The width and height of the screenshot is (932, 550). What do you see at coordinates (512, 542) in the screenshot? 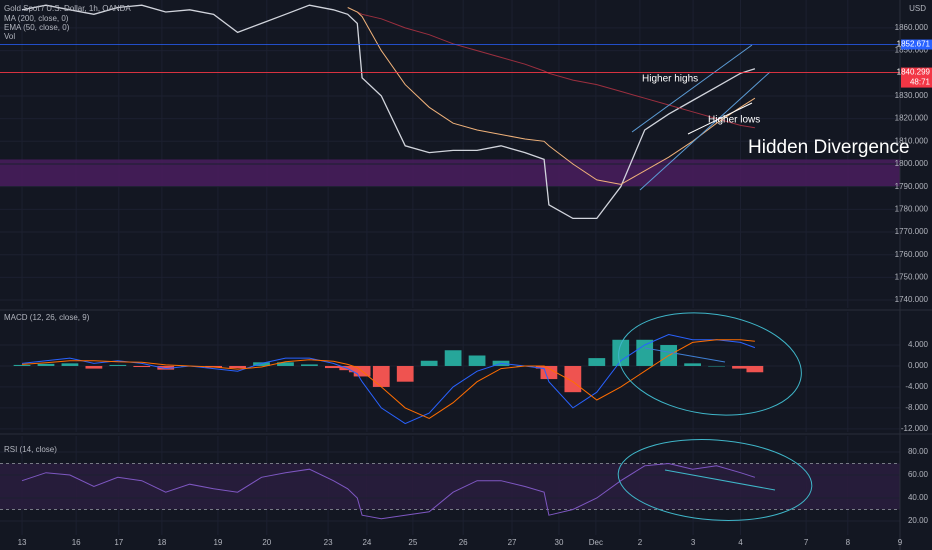
I see `x-tick-label: 27` at bounding box center [512, 542].